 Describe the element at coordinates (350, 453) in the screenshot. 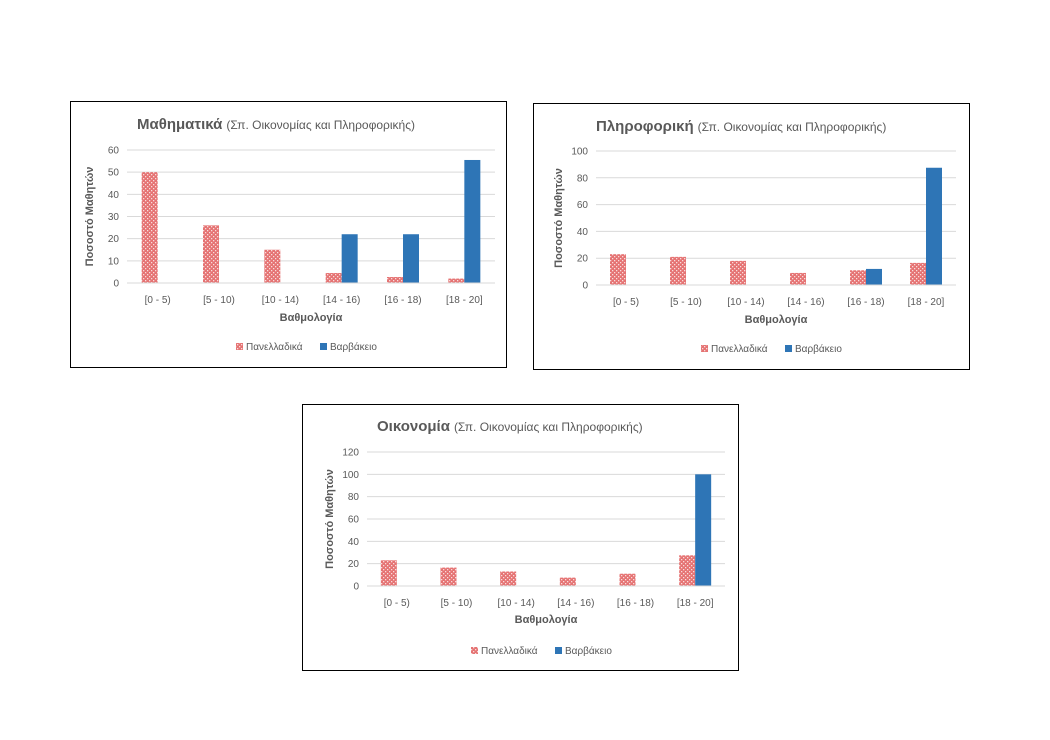

I see `y-tick-label: 120` at that location.